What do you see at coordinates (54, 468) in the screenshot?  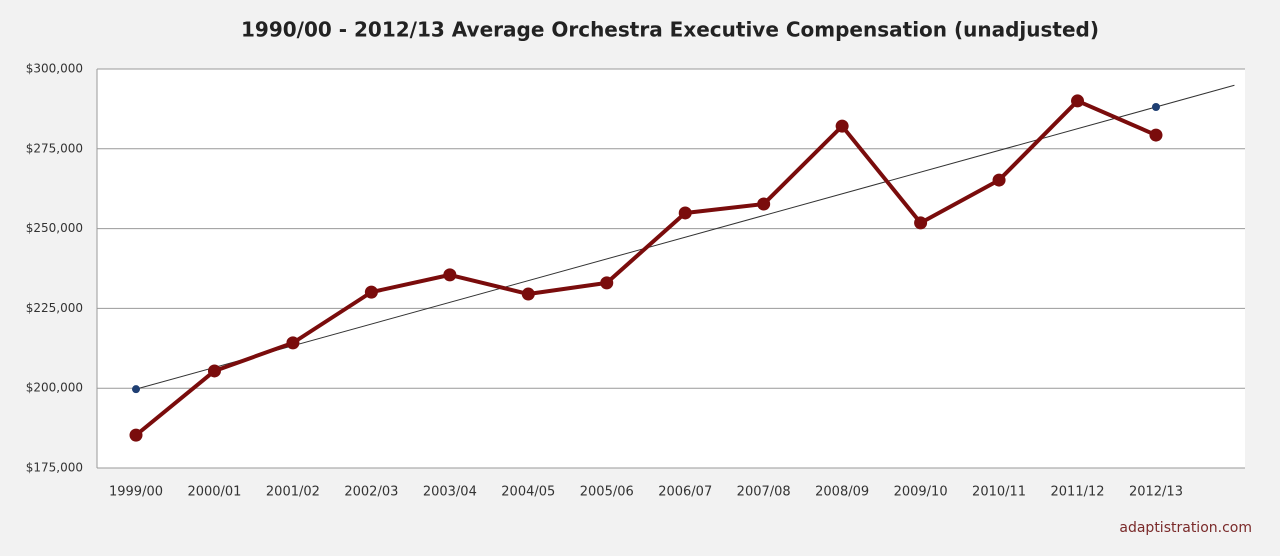 I see `y-tick-label: $175,000` at bounding box center [54, 468].